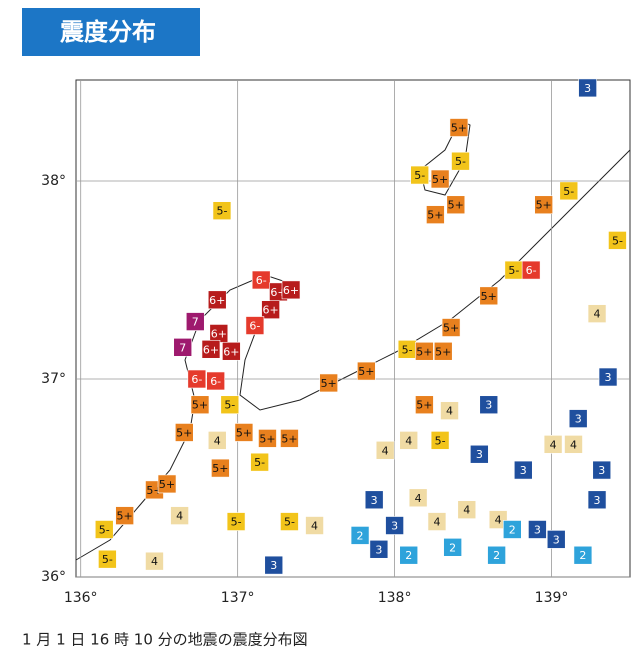 Image resolution: width=641 pixels, height=663 pixels. Describe the element at coordinates (108, 32) in the screenshot. I see `header-title: 震度分布` at that location.